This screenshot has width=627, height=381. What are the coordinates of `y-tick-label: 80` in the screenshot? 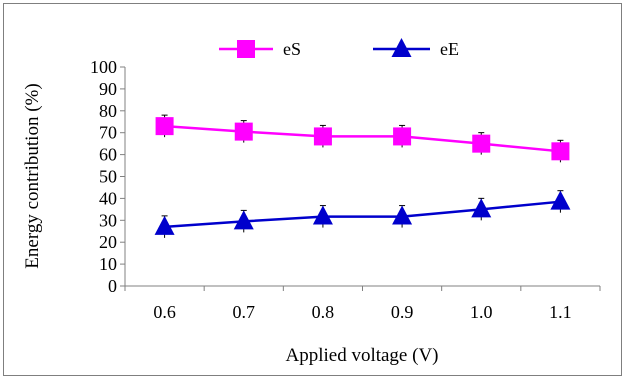 It's located at (108, 111).